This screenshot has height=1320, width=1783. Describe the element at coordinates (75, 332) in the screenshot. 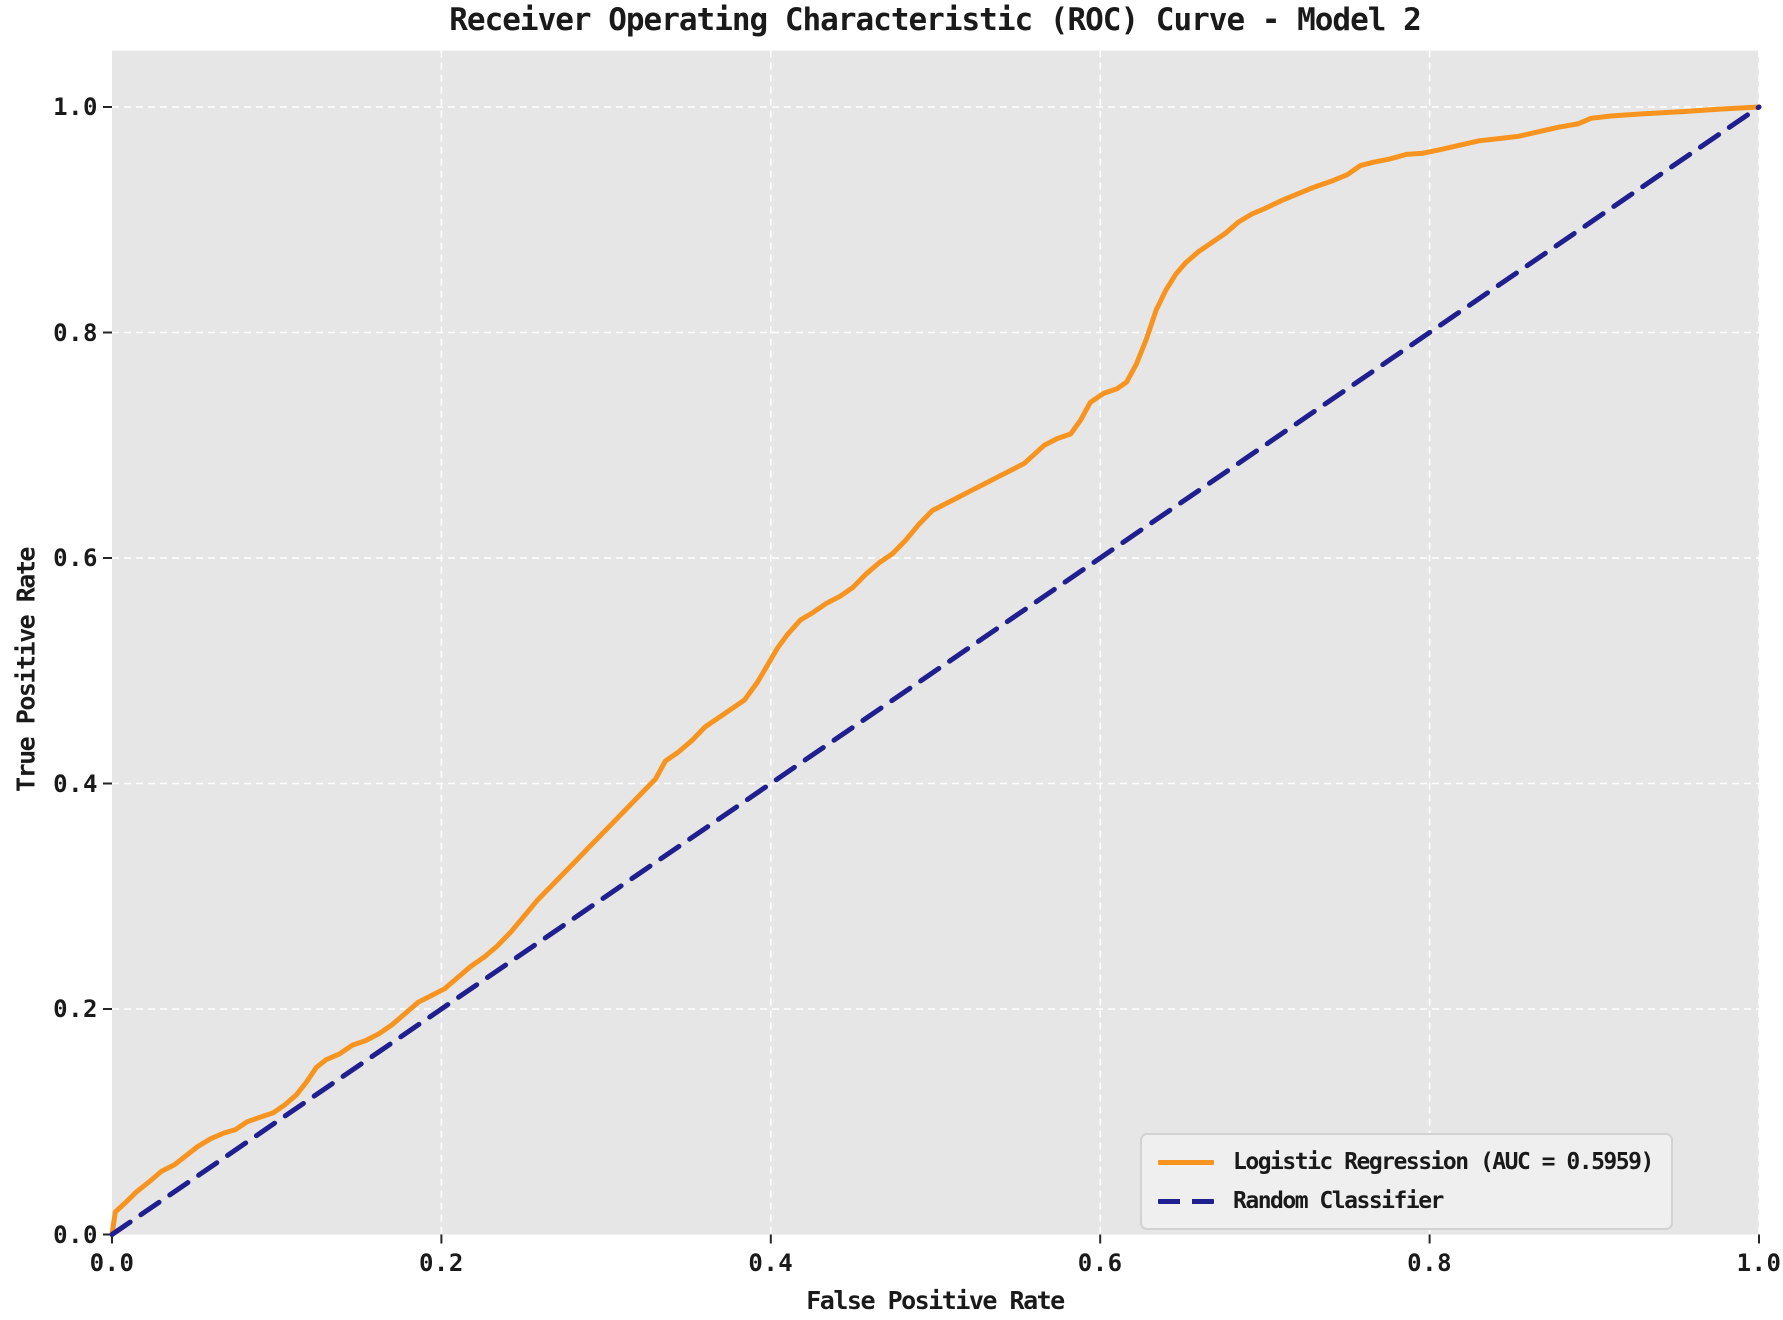

I see `y-tick-label: 0.8` at that location.